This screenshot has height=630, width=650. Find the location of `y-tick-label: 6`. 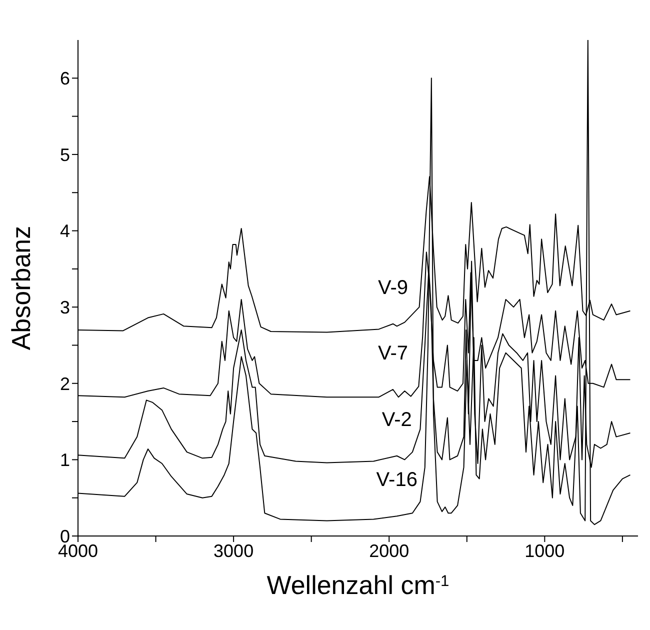

y-tick-label: 6 is located at coordinates (65, 78).